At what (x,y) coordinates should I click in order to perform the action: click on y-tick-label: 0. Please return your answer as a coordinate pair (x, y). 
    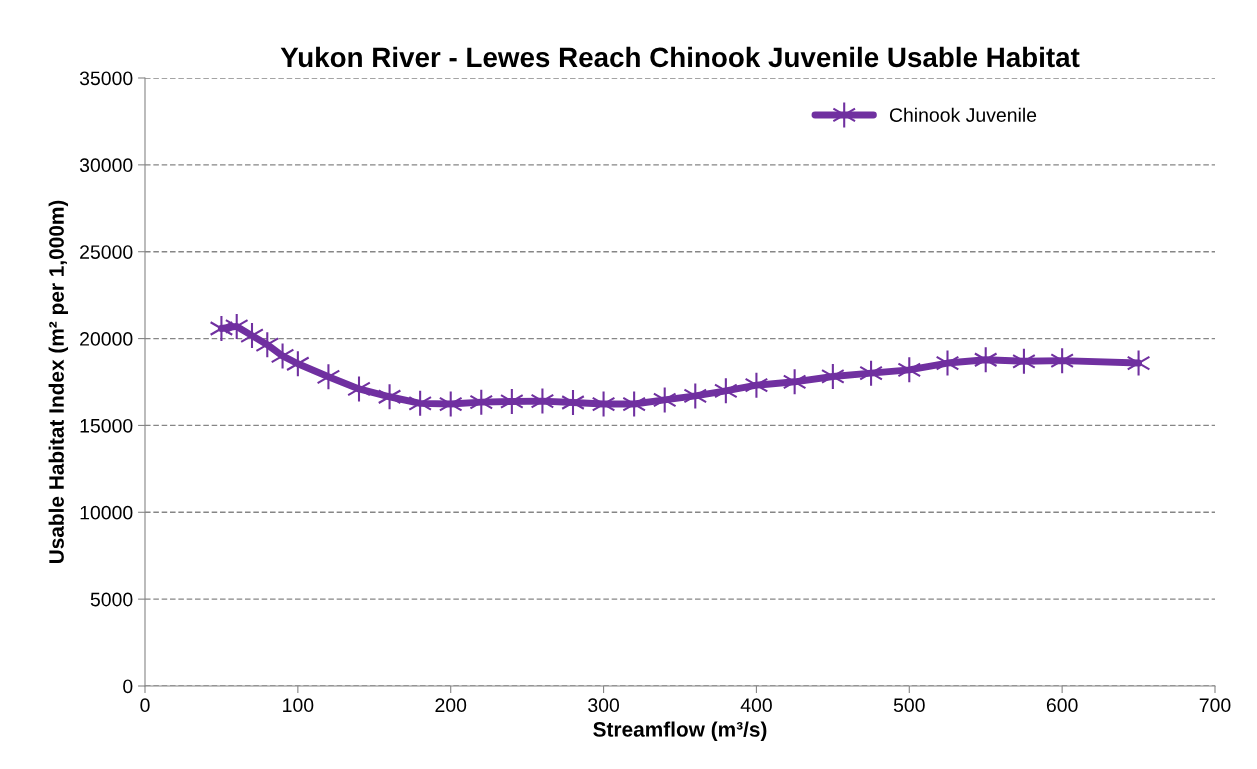
    Looking at the image, I should click on (128, 686).